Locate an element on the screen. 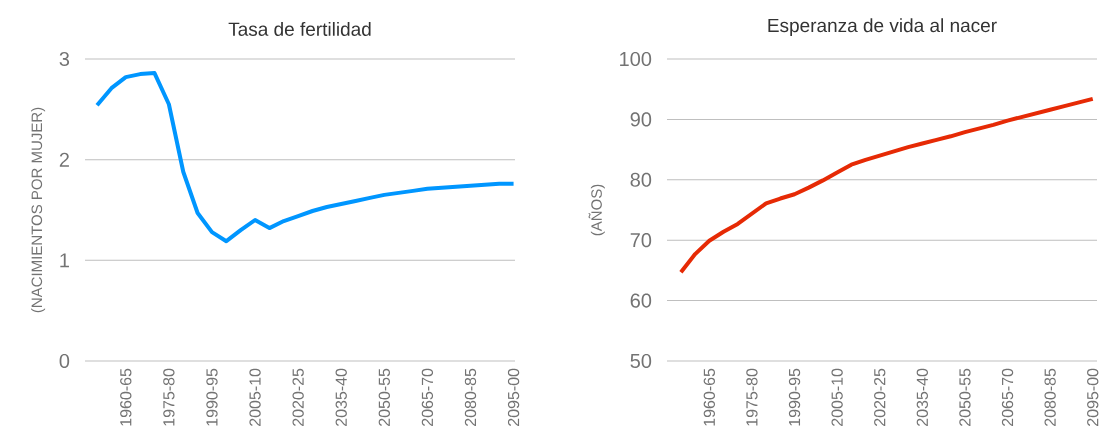 The height and width of the screenshot is (431, 1100). y-axis-title: (AÑOS) is located at coordinates (596, 210).